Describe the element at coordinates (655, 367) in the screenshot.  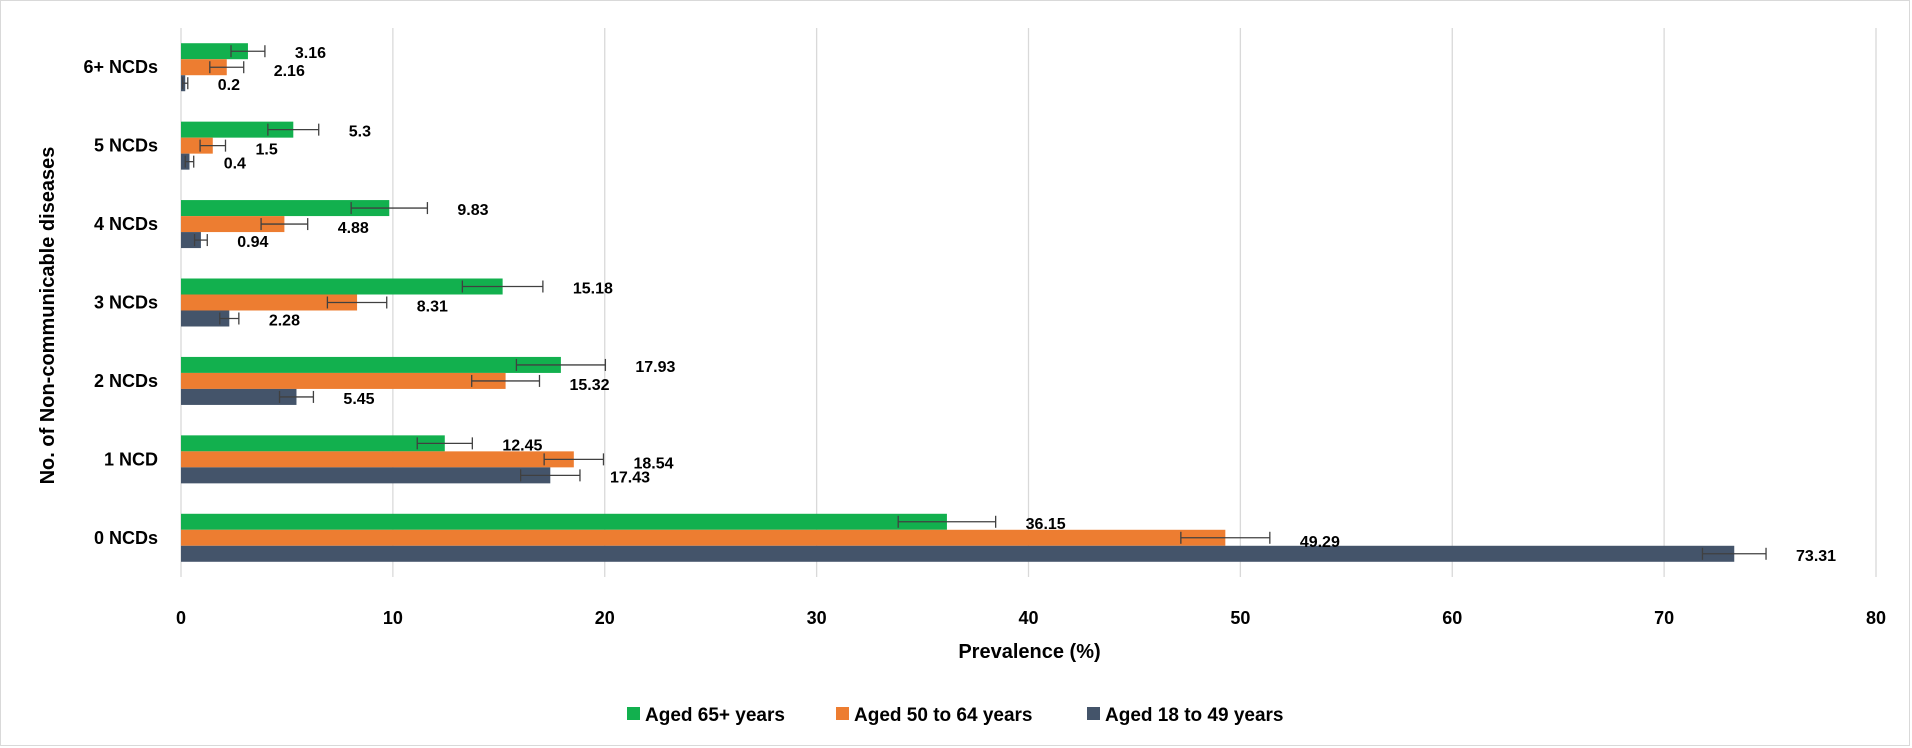
I see `data-label: 17.93` at that location.